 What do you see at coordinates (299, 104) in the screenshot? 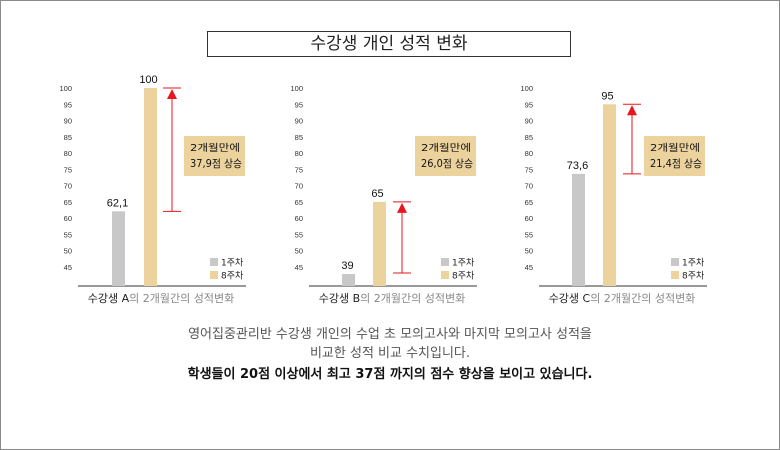
I see `chart2-ytick-label: 95` at bounding box center [299, 104].